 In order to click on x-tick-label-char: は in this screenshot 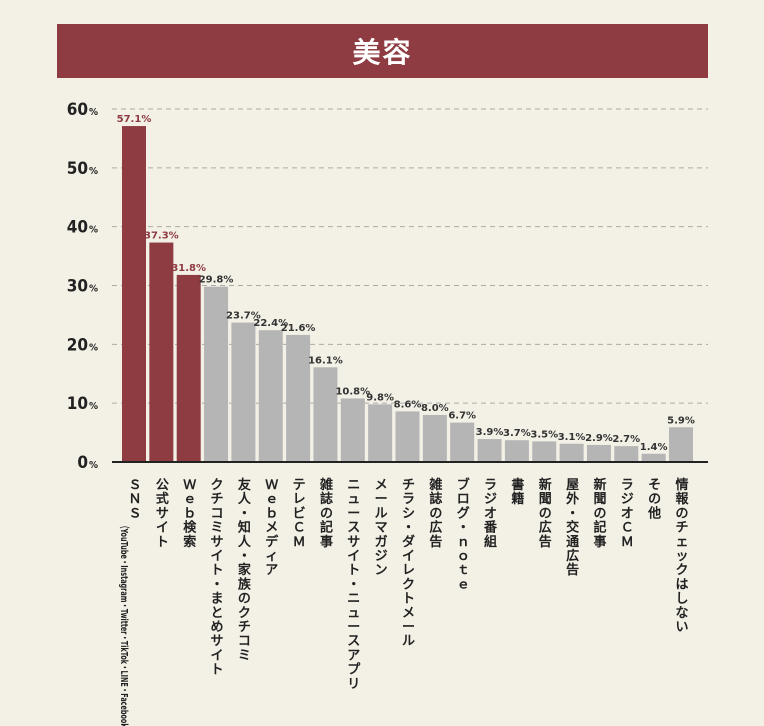, I will do `click(681, 584)`.